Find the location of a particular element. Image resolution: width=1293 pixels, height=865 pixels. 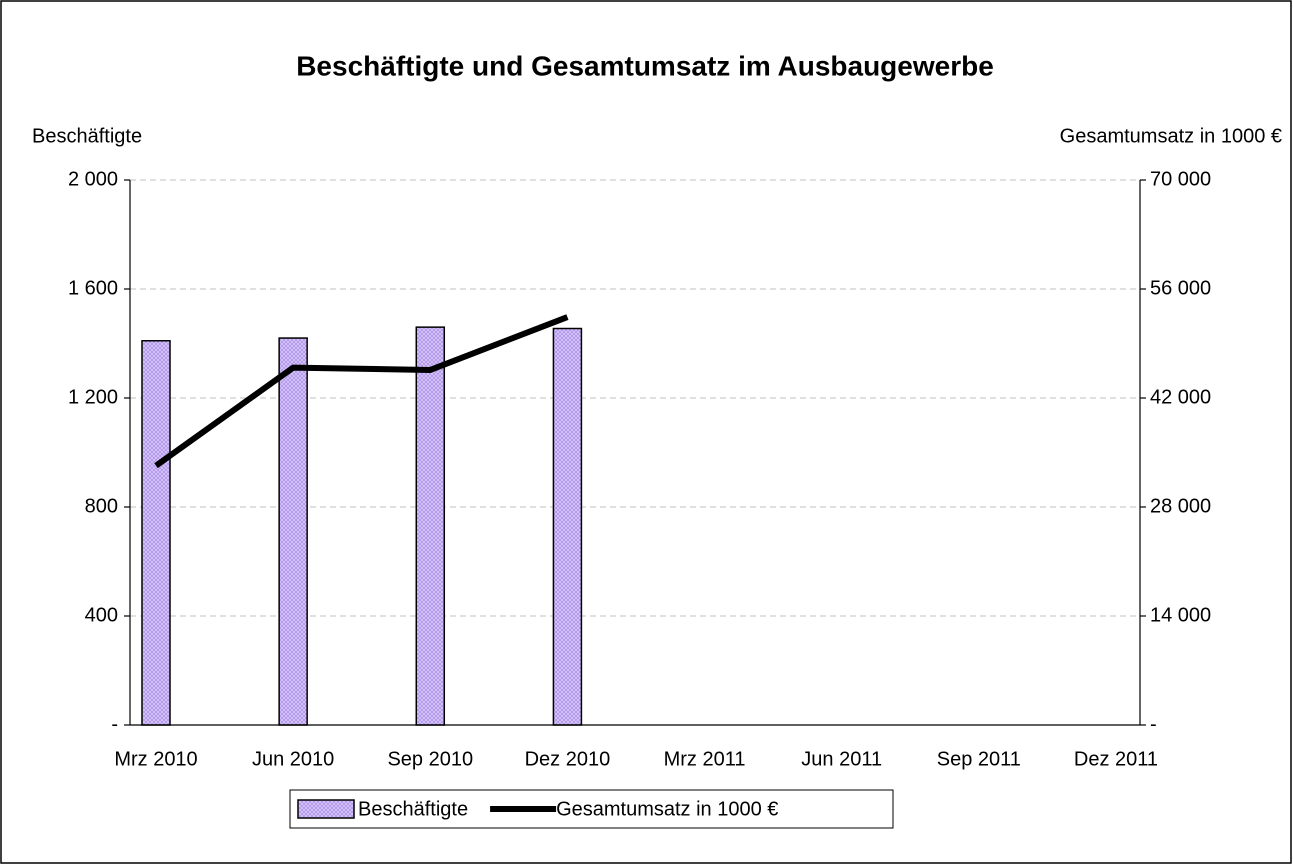

y2-tick-label: 28 000 is located at coordinates (1180, 506).